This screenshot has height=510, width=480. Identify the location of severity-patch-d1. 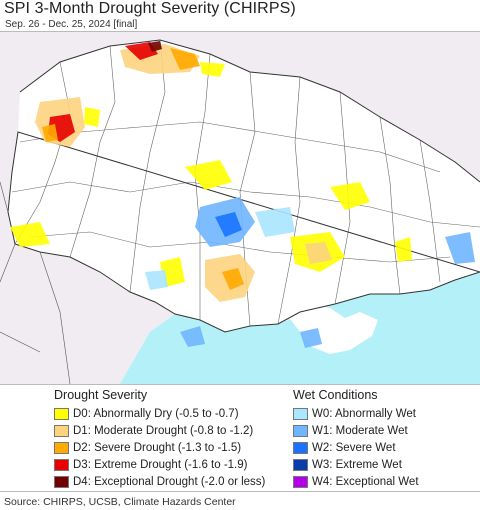
(318, 253).